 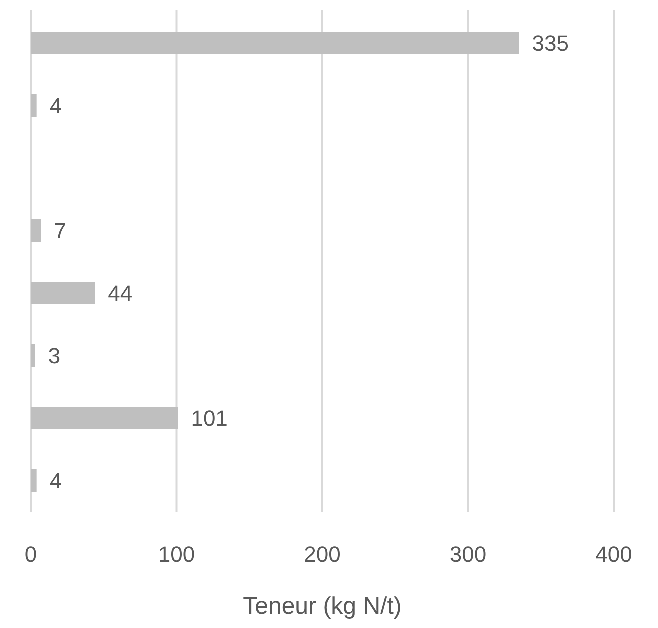 What do you see at coordinates (209, 418) in the screenshot?
I see `data-label: 101` at bounding box center [209, 418].